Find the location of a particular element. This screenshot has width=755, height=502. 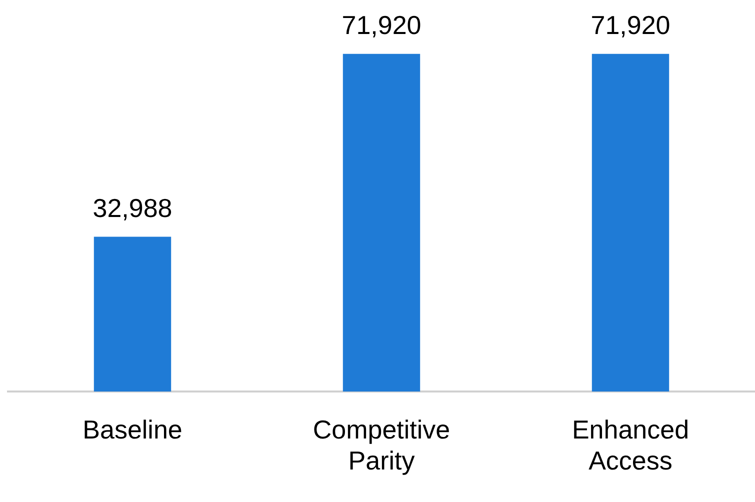

data-label: 32,988 is located at coordinates (132, 207).